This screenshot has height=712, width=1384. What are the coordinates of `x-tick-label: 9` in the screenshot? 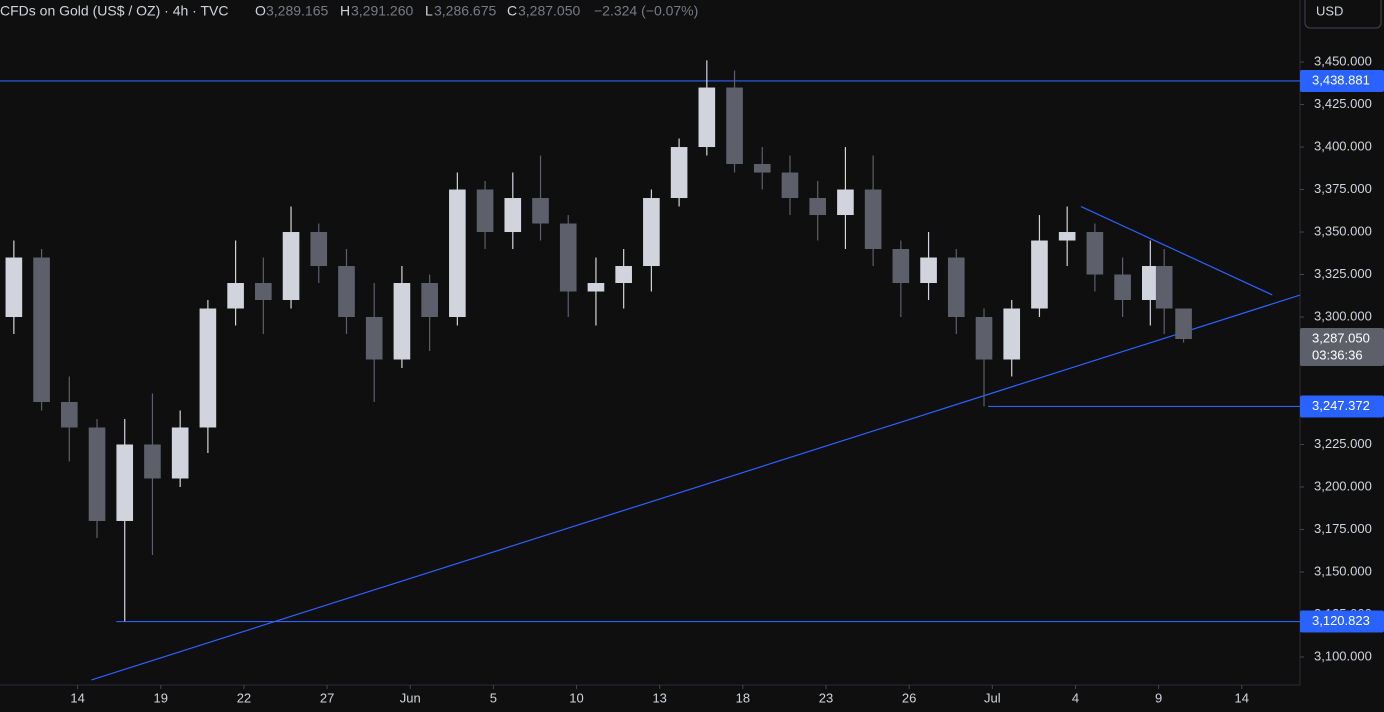 It's located at (1158, 697).